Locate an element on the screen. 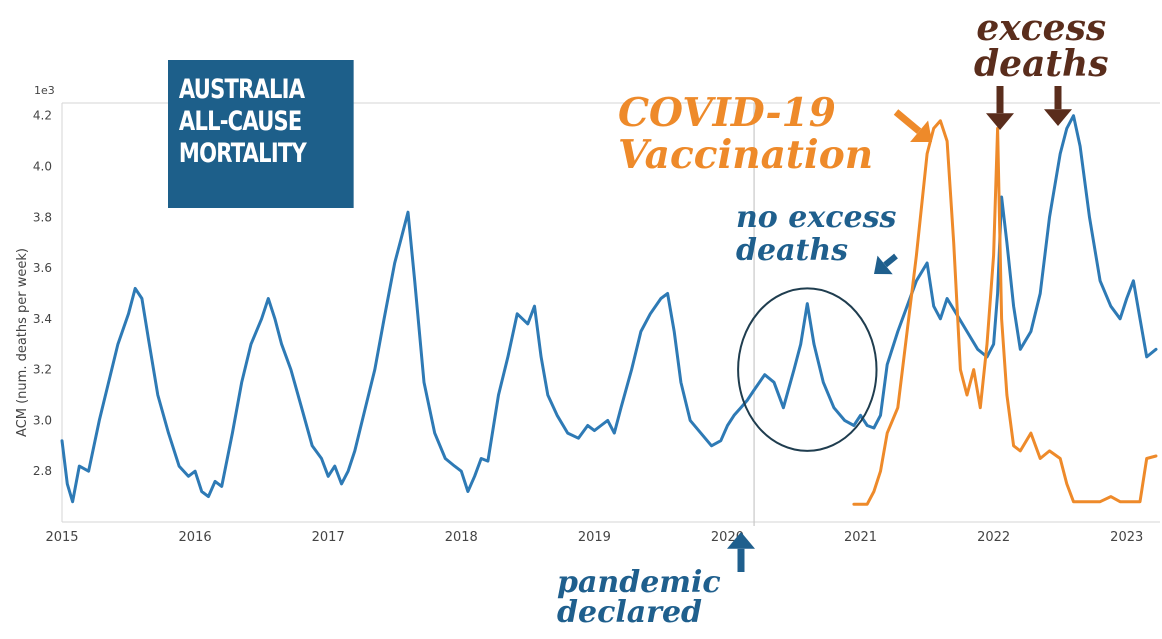 Image resolution: width=1162 pixels, height=639 pixels. chart-title: AUSTRALIA ALL-CAUSE MORTALITY is located at coordinates (261, 134).